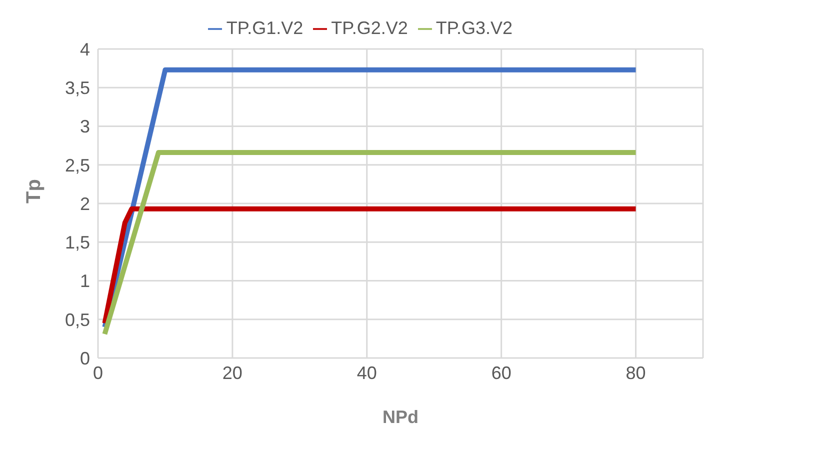 This screenshot has width=831, height=460. What do you see at coordinates (85, 281) in the screenshot?
I see `y-tick-label: 1` at bounding box center [85, 281].